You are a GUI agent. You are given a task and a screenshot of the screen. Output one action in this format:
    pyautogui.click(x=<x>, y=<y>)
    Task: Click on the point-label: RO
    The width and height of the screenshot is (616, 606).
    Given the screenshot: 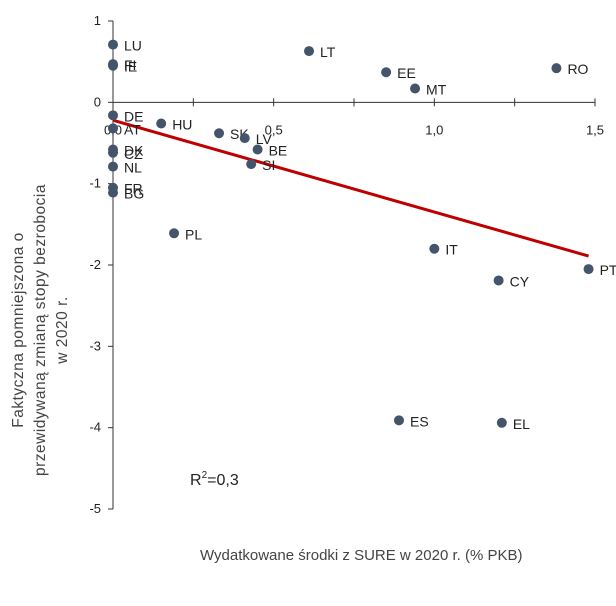 What is the action you would take?
    pyautogui.click(x=577, y=69)
    